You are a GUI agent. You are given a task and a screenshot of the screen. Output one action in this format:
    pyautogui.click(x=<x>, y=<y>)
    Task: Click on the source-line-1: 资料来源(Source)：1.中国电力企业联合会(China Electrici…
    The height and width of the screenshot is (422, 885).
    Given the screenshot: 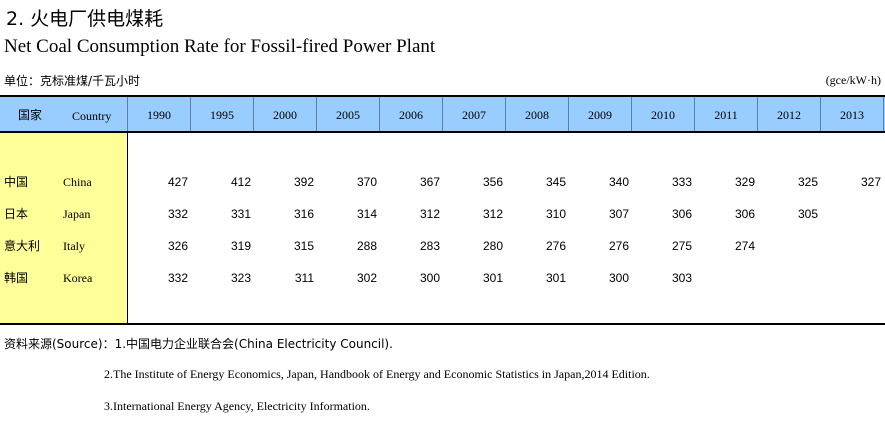 What is the action you would take?
    pyautogui.click(x=198, y=343)
    